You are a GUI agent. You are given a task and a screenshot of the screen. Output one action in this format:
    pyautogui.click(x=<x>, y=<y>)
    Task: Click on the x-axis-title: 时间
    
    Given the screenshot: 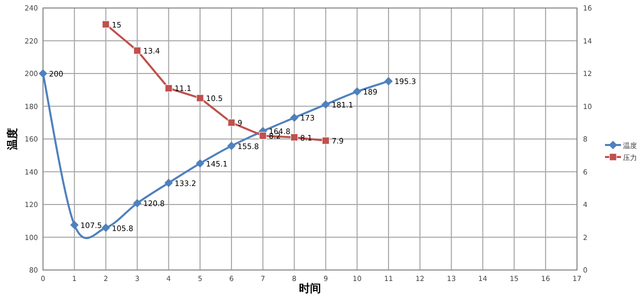 What is the action you would take?
    pyautogui.click(x=310, y=288)
    